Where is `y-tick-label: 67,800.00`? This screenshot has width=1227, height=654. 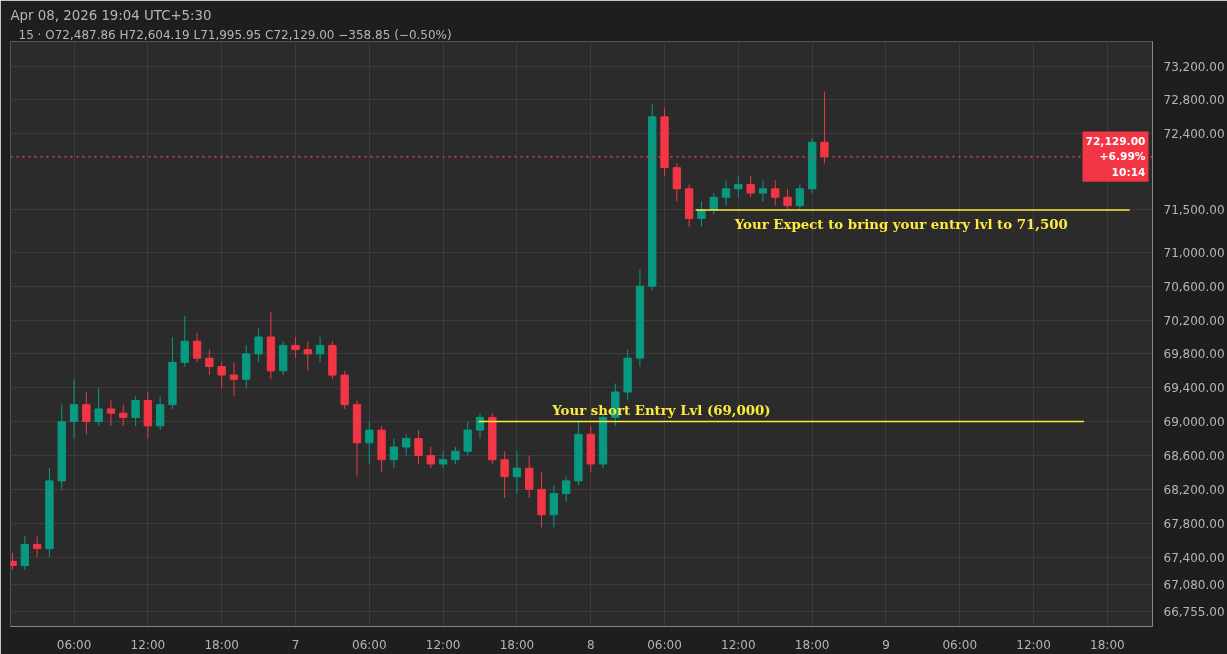
y-tick-label: 67,800.00 is located at coordinates (1194, 523).